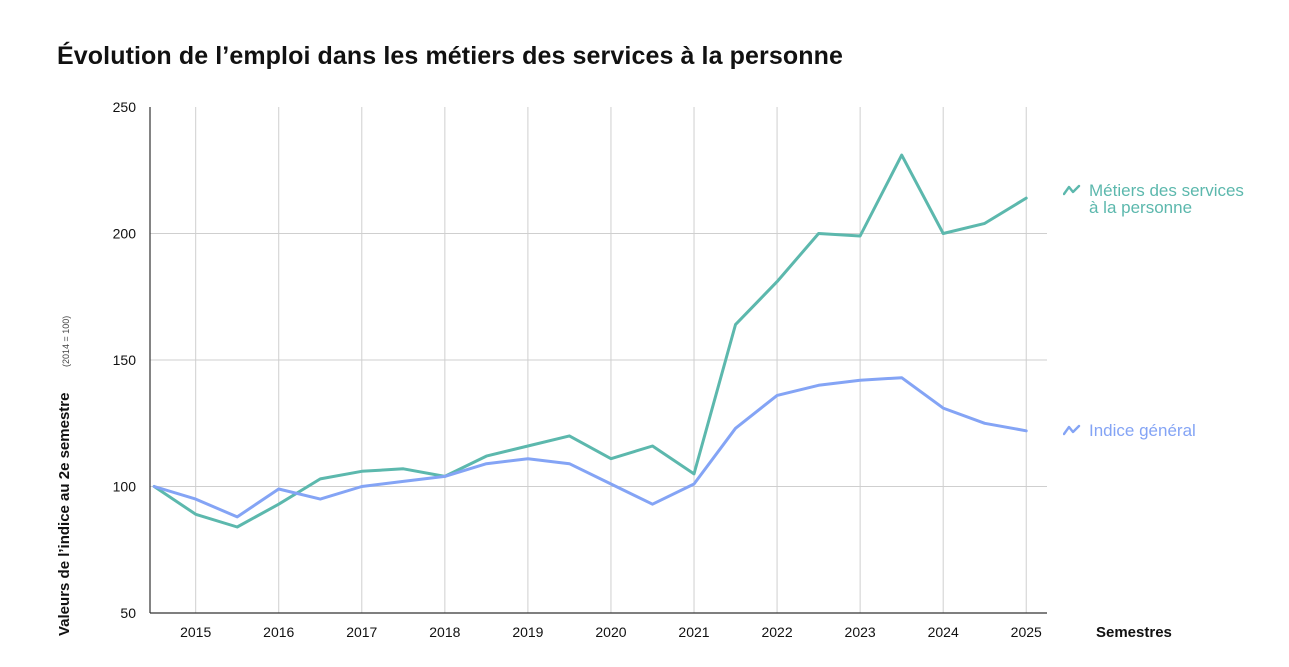 The height and width of the screenshot is (667, 1289). I want to click on y-tick-label: 200, so click(125, 234).